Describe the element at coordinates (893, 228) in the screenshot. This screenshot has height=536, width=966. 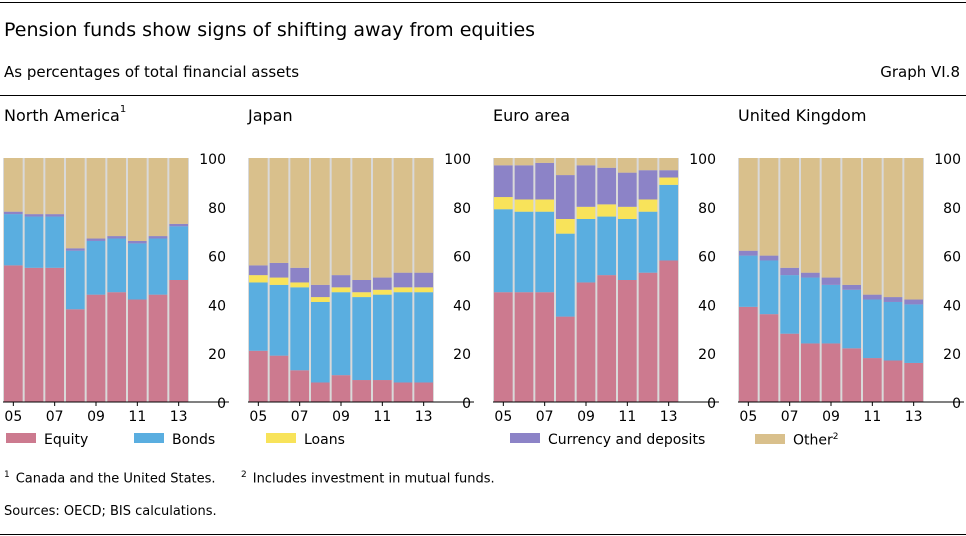
I see `bar-3-7-other` at that location.